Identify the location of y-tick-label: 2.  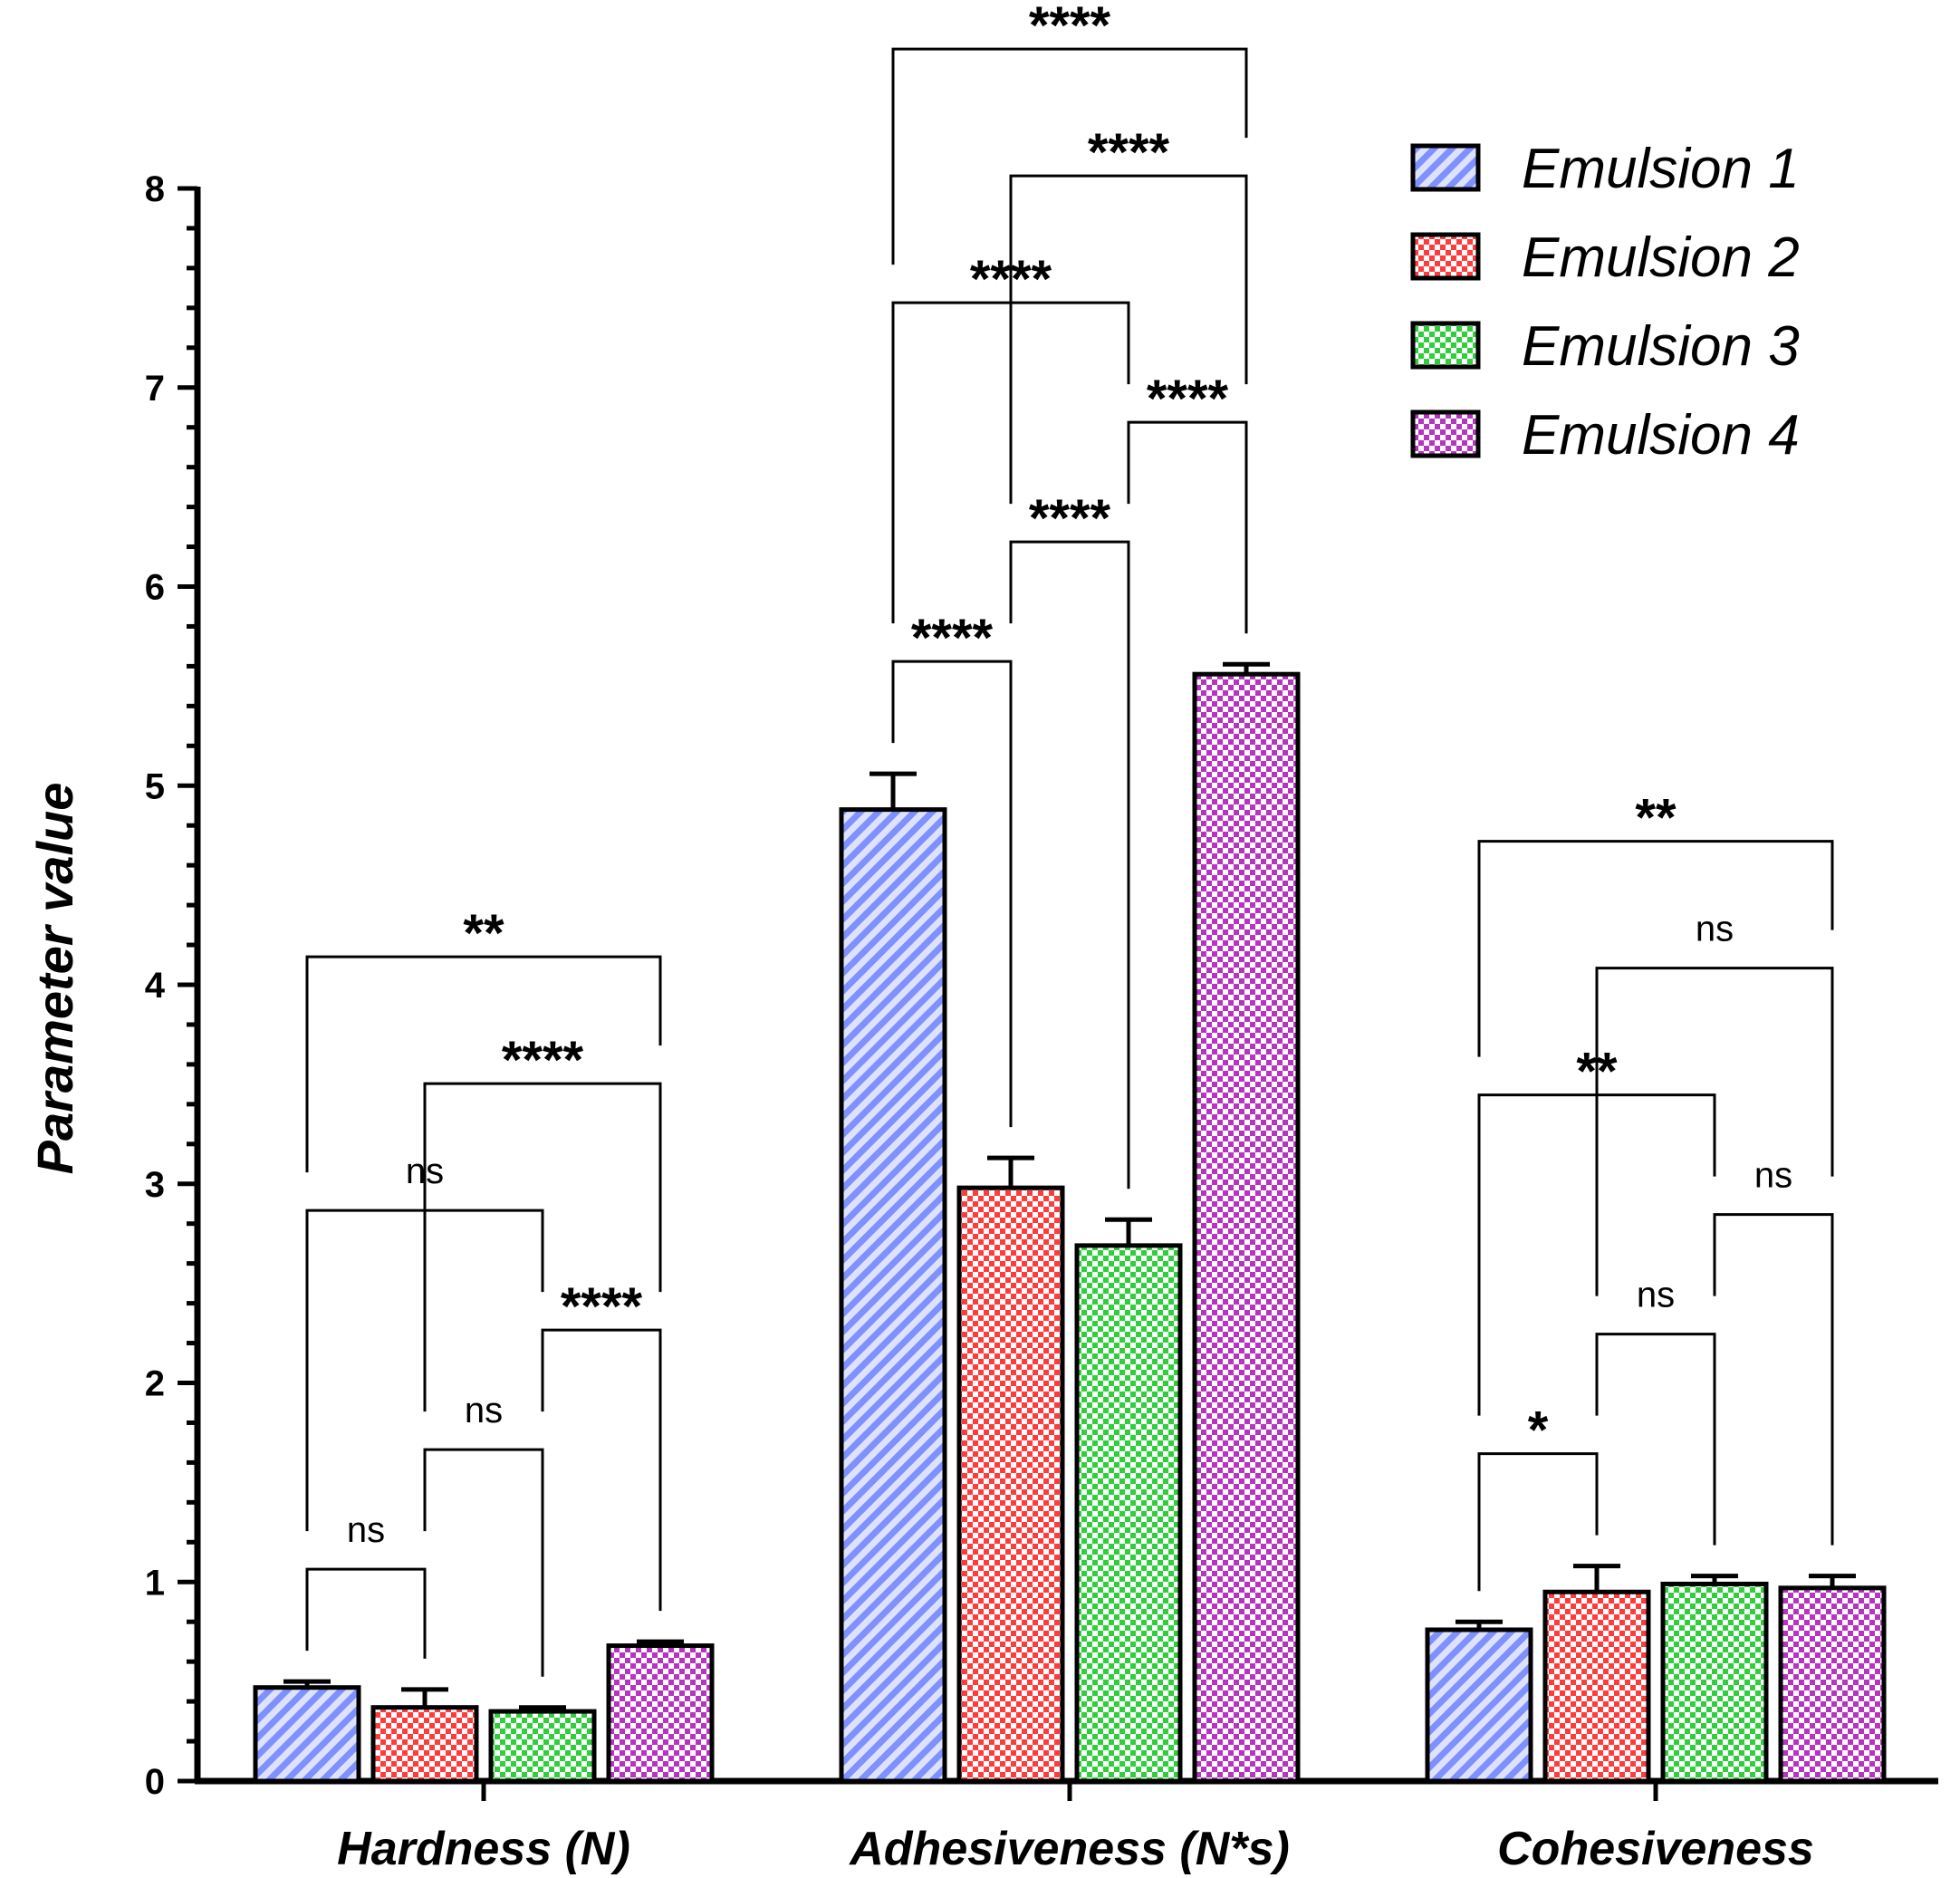
(155, 1384).